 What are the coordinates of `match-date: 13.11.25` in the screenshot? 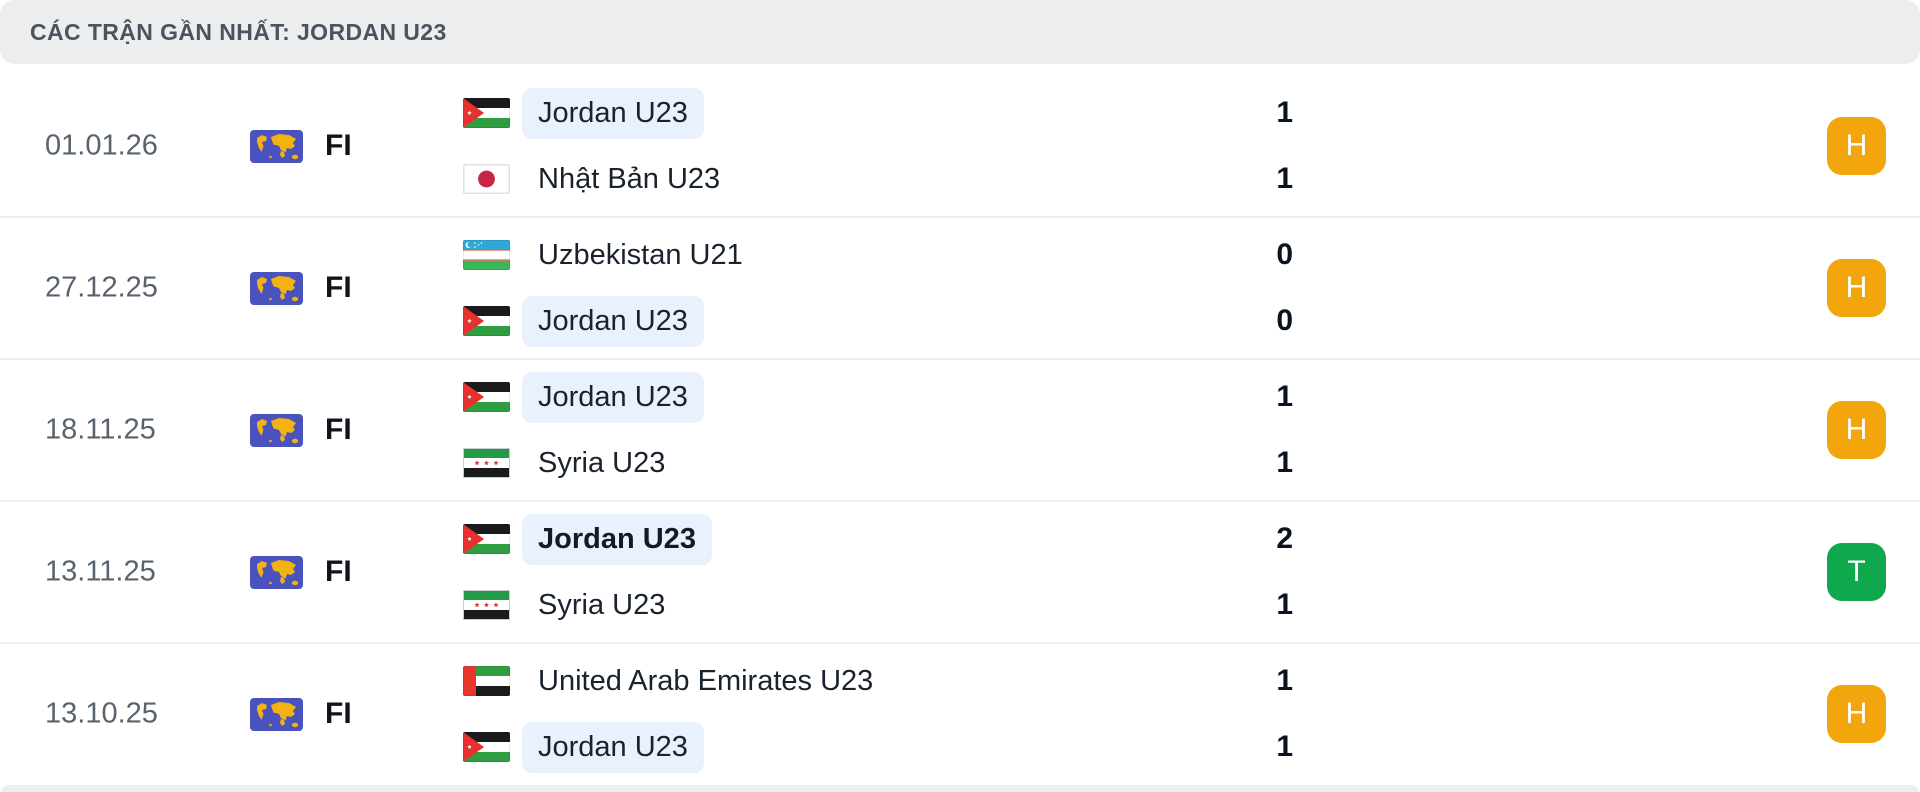 It's located at (100, 571).